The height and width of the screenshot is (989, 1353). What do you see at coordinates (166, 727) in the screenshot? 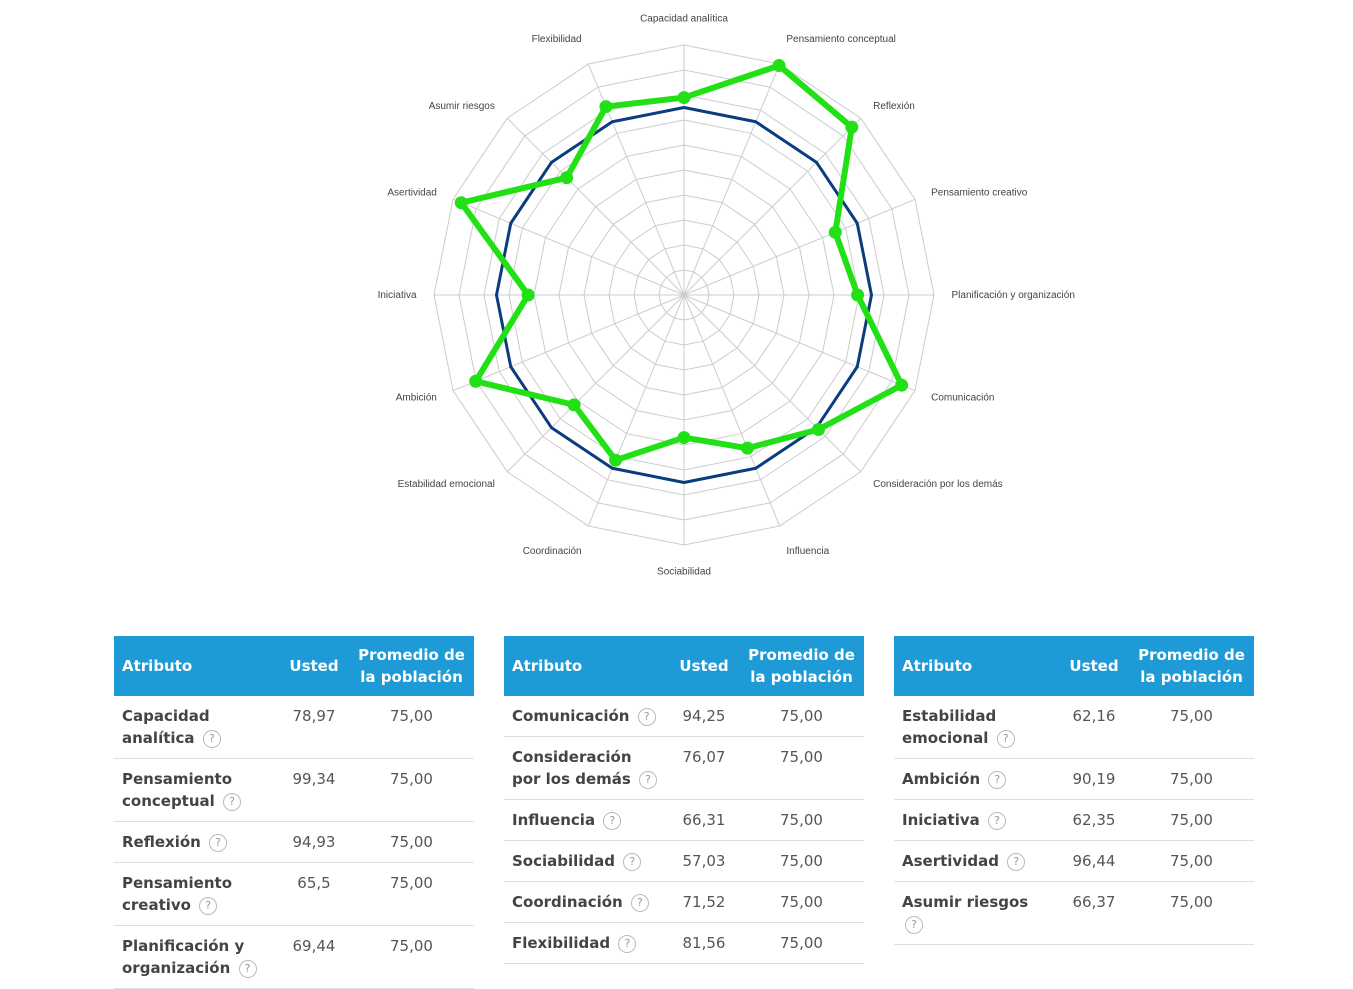
I see `attribute-name: Capacidad analítica` at bounding box center [166, 727].